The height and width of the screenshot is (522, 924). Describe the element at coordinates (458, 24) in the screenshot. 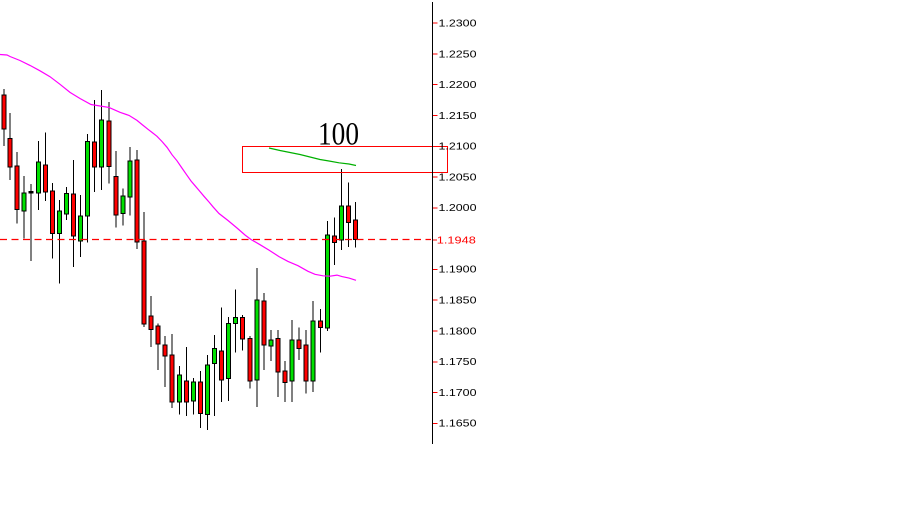

I see `svg-text: 1.2300` at that location.